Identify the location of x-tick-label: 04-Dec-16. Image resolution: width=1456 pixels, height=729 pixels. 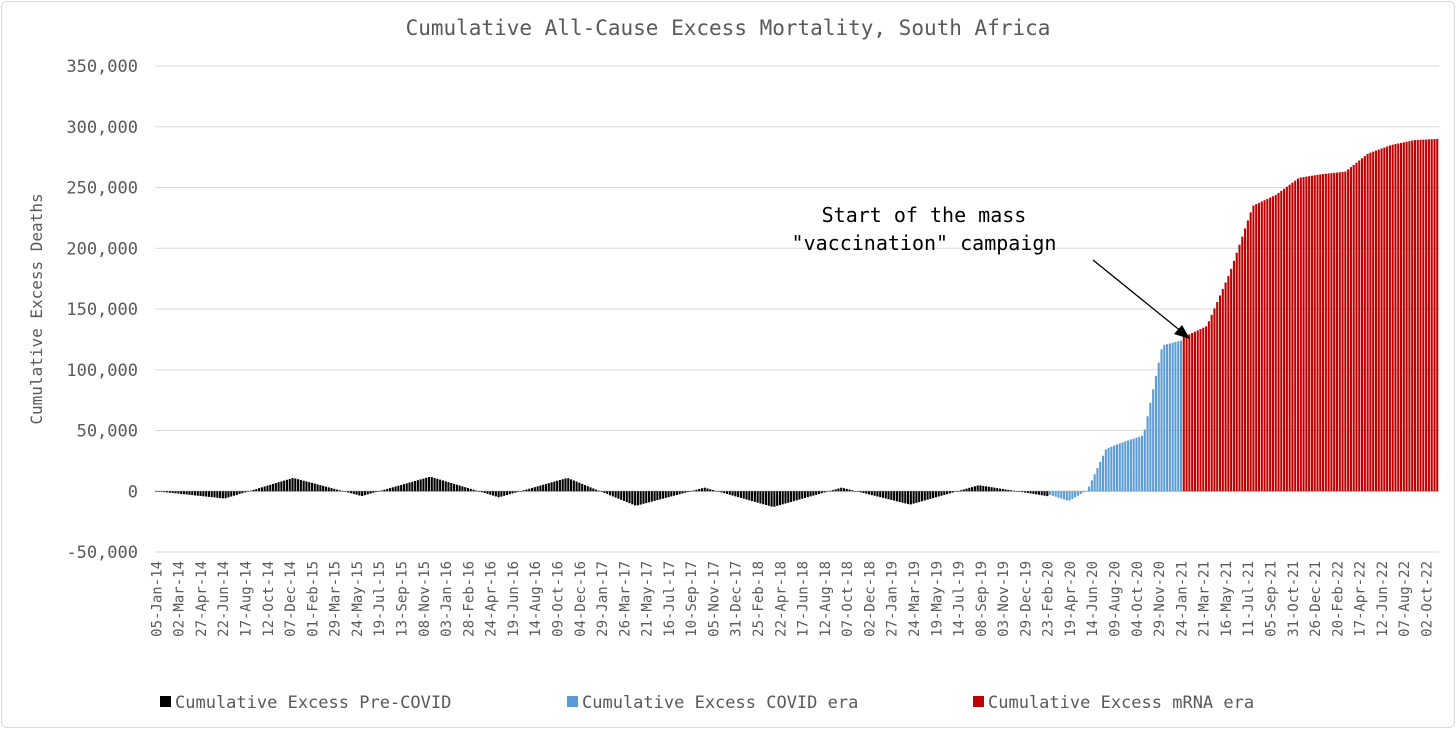
(581, 599).